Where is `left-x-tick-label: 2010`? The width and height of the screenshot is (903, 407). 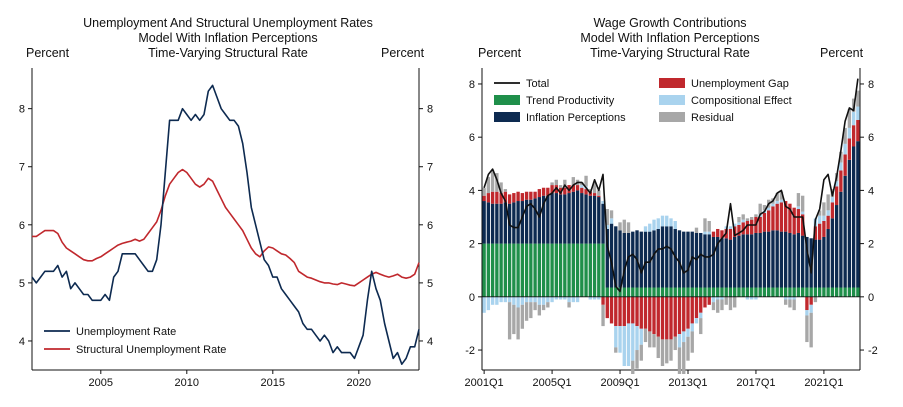 left-x-tick-label: 2010 is located at coordinates (187, 383).